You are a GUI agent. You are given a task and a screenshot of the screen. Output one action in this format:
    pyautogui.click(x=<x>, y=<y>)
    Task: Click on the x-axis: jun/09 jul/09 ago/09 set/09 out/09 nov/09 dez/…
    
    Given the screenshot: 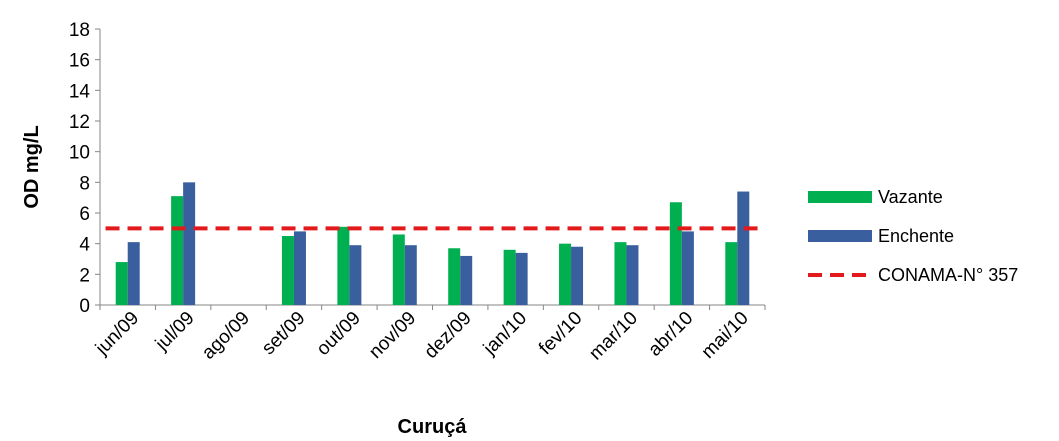 What is the action you would take?
    pyautogui.click(x=428, y=334)
    